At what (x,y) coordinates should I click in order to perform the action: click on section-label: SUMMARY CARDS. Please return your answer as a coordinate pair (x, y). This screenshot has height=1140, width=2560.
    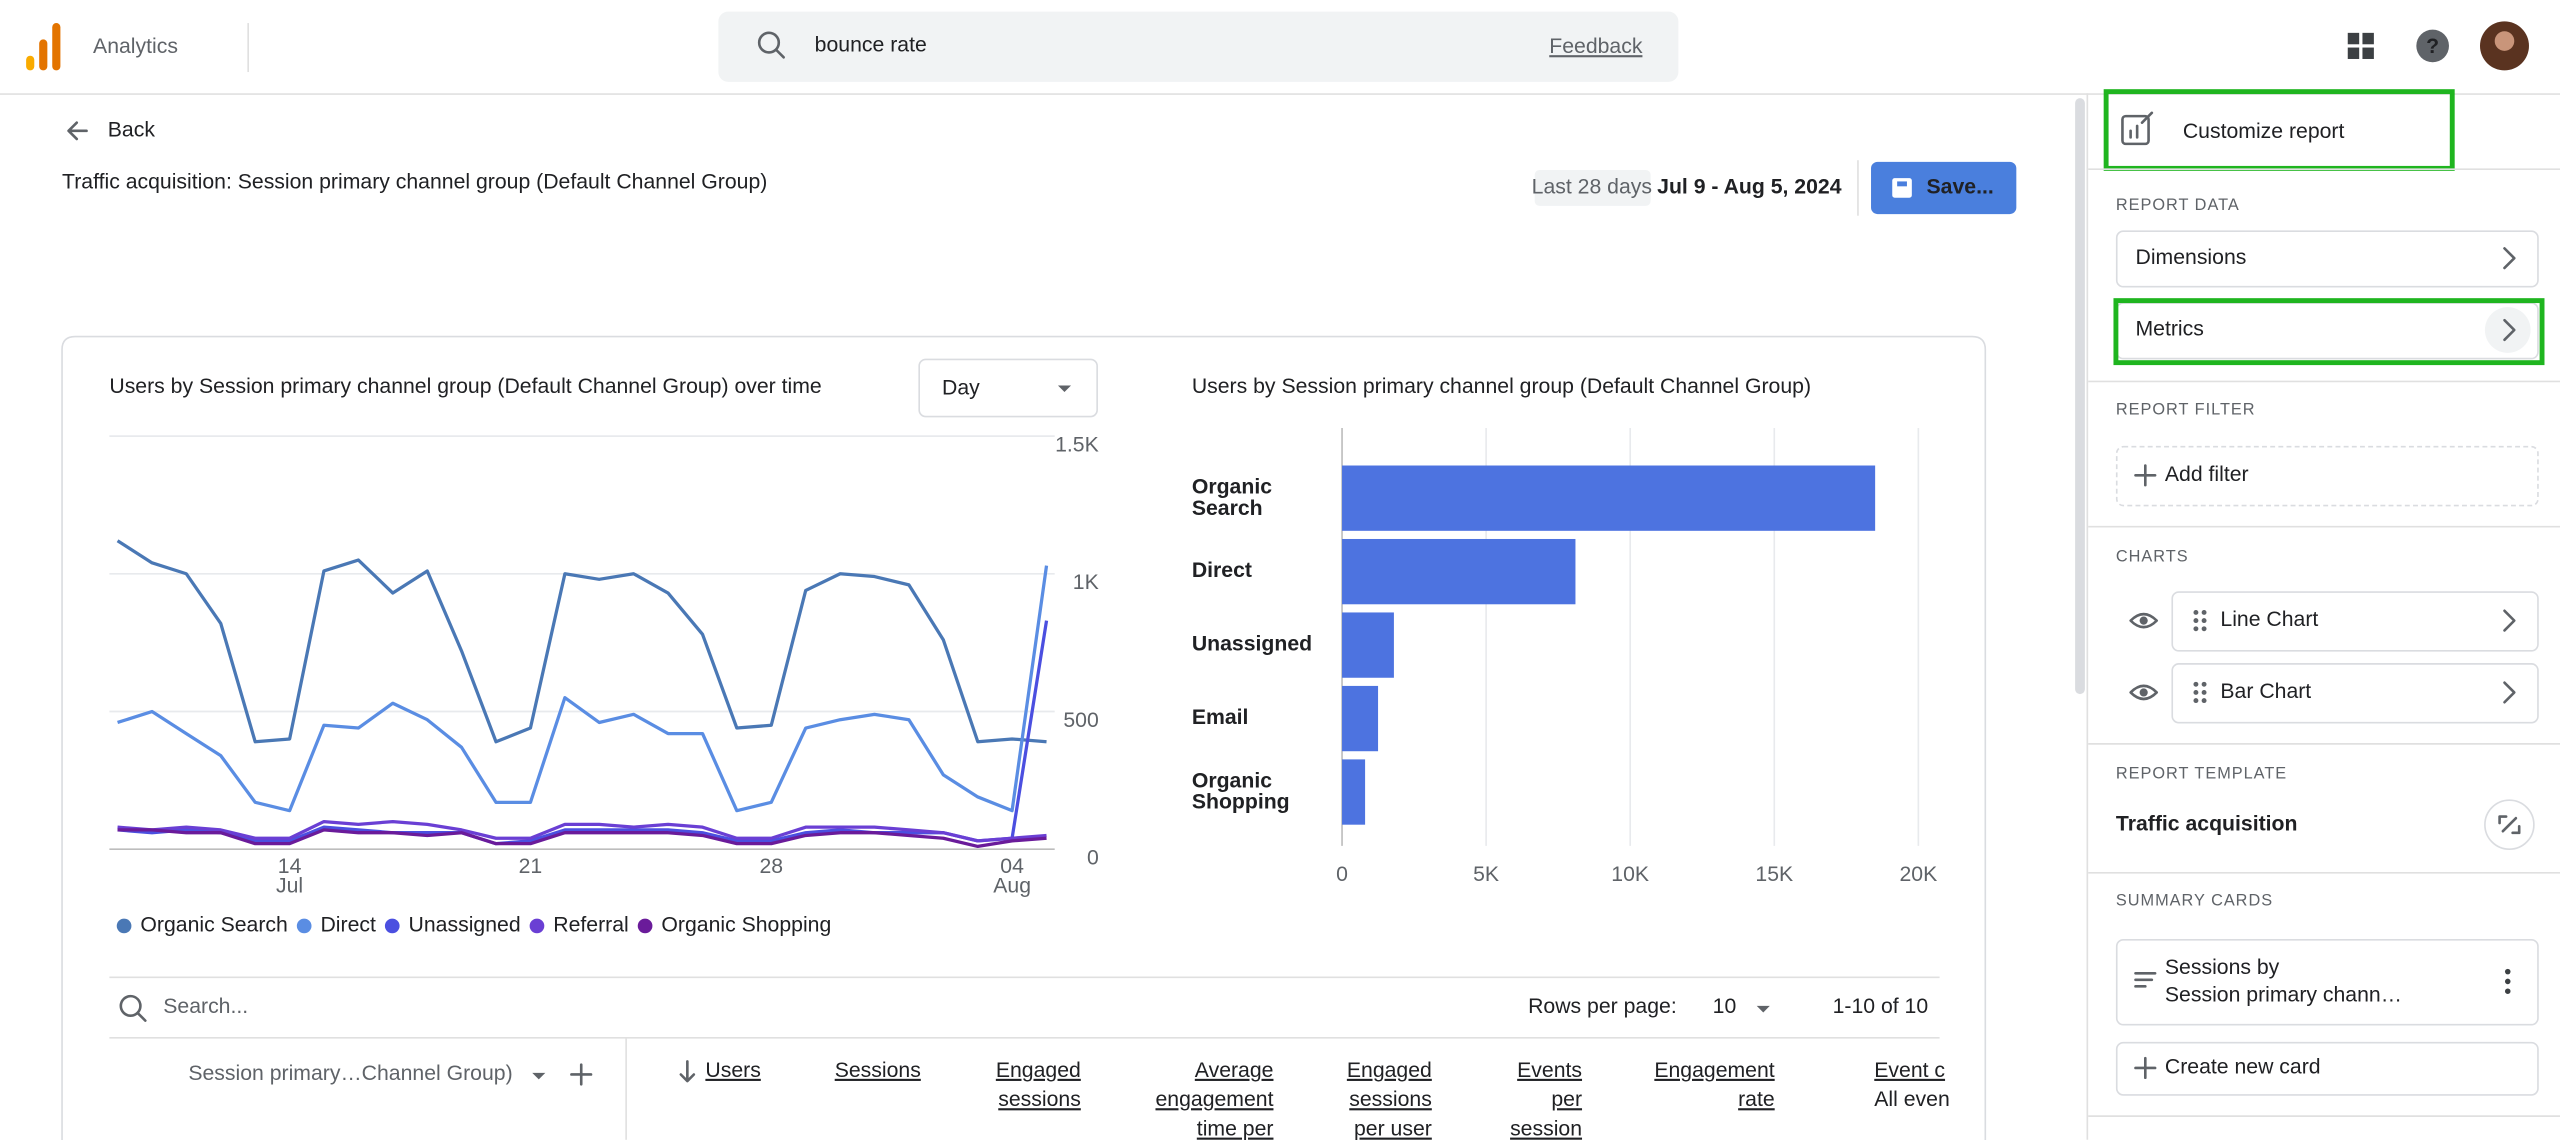
    Looking at the image, I should click on (2194, 901).